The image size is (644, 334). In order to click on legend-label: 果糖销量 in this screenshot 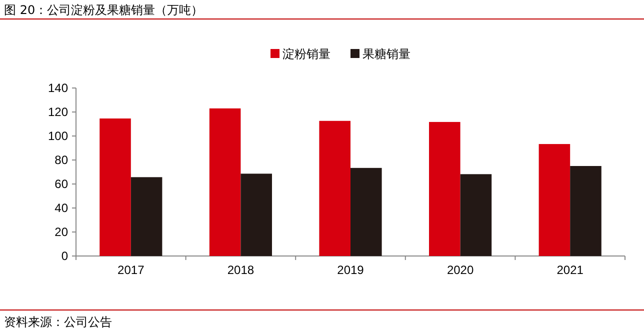, I will do `click(386, 54)`.